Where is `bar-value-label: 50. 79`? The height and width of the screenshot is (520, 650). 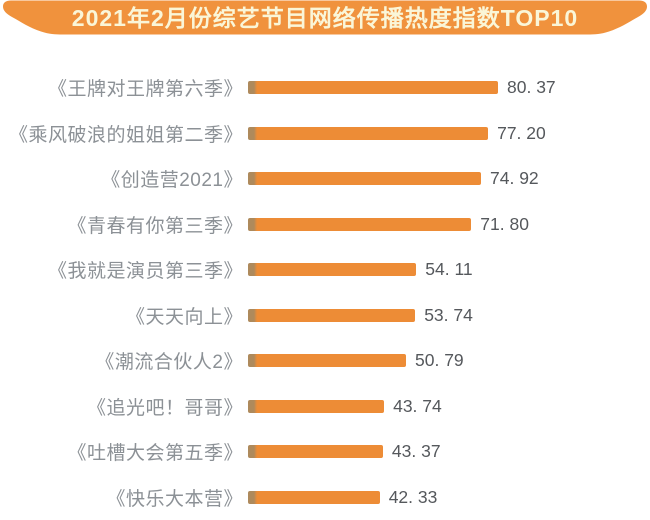 bar-value-label: 50. 79 is located at coordinates (439, 360).